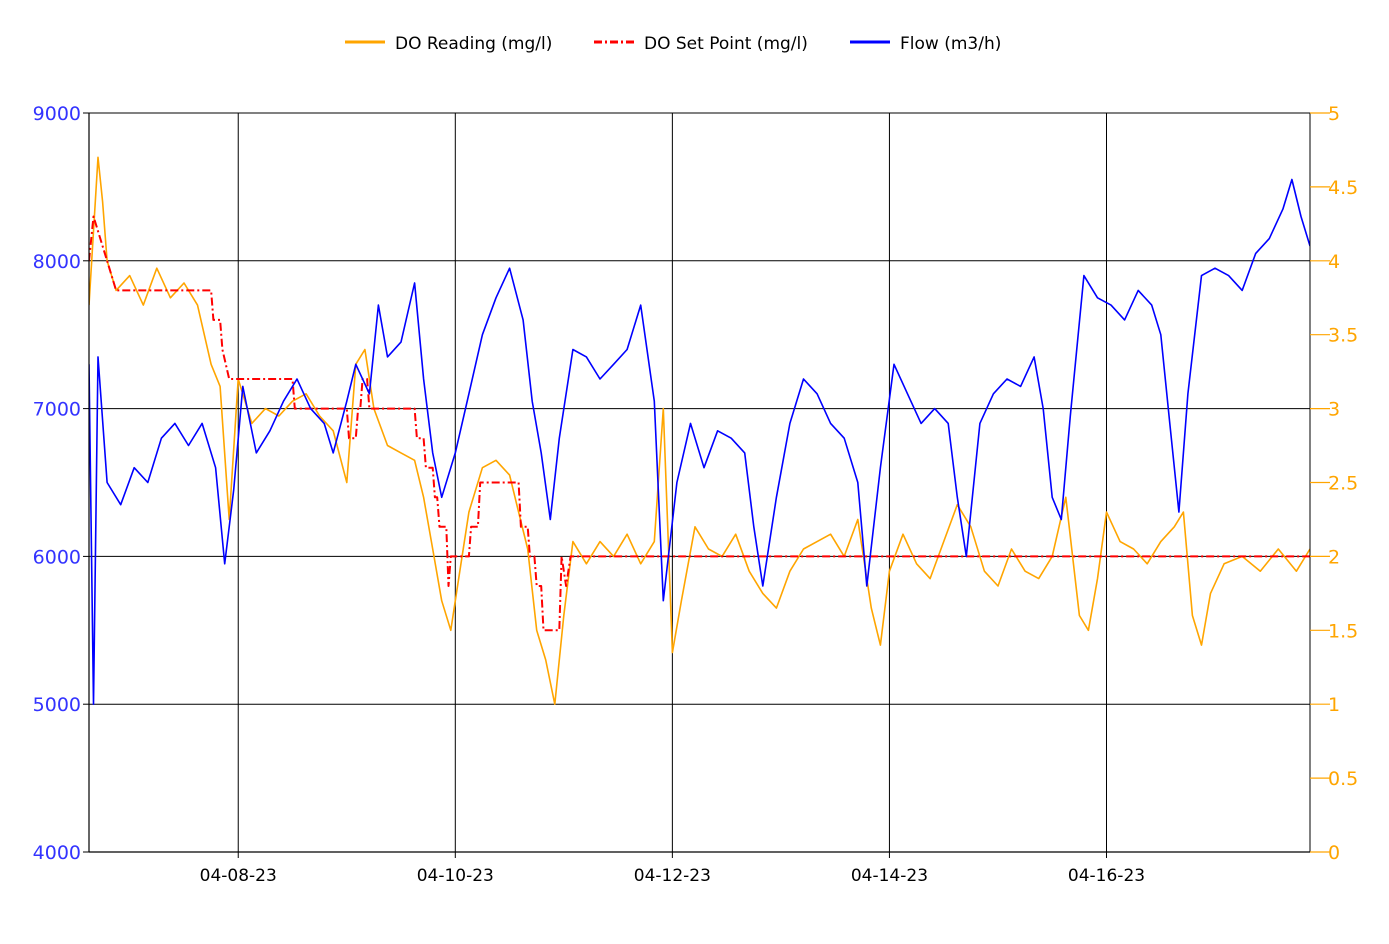  Describe the element at coordinates (57, 705) in the screenshot. I see `left-axis-tick-label: 5000` at that location.